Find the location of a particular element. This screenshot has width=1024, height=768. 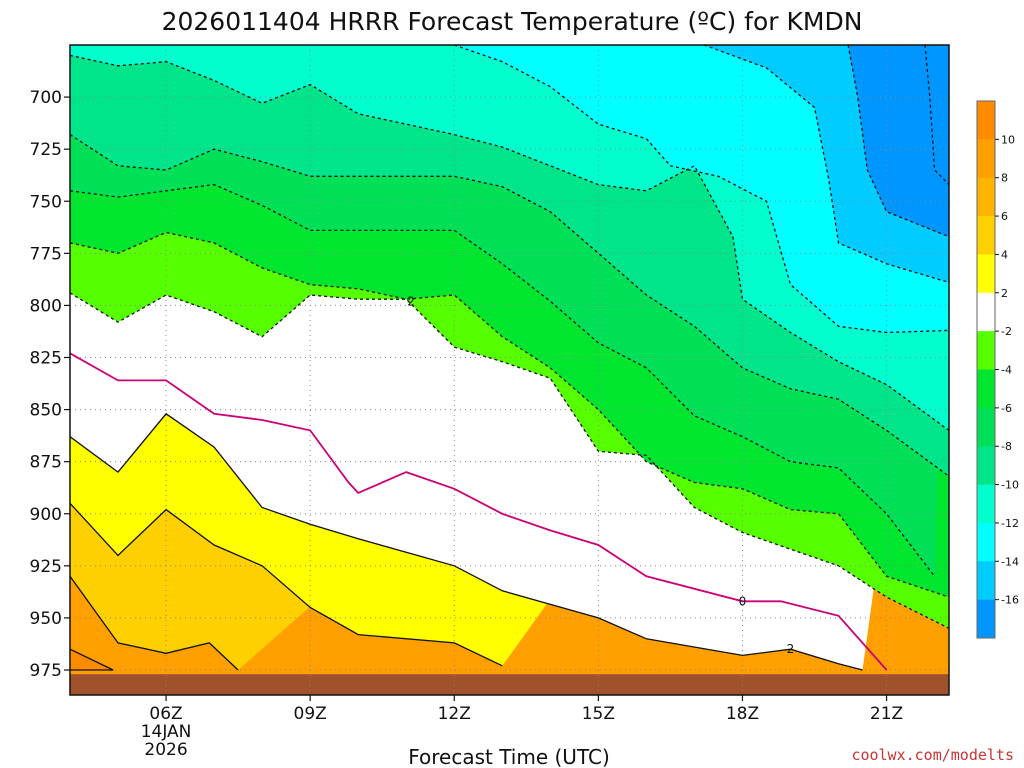

y-tick-label: 925 is located at coordinates (46, 567).